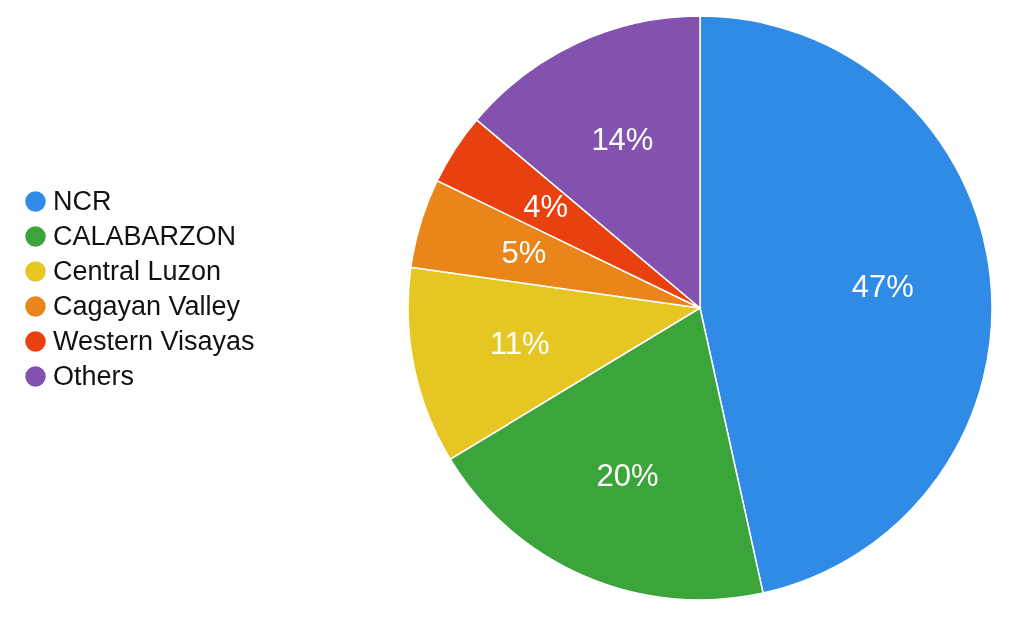 The width and height of the screenshot is (1023, 620). Describe the element at coordinates (882, 287) in the screenshot. I see `data-label: 47%` at that location.